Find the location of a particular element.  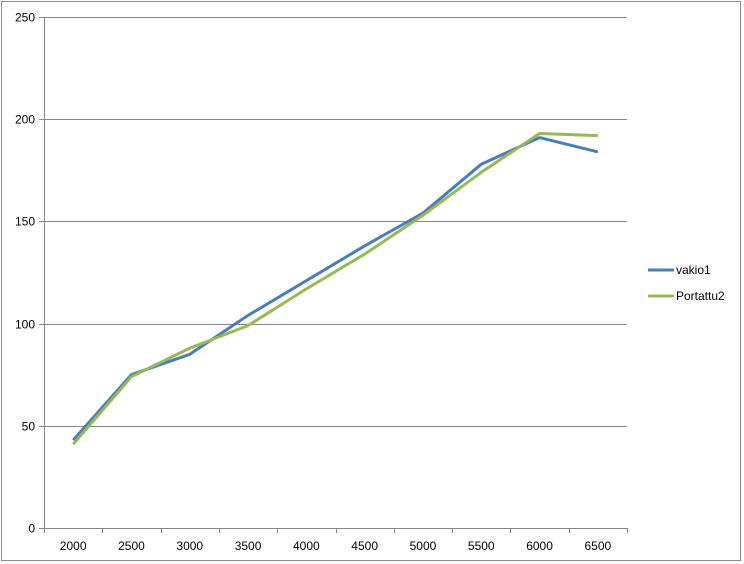

y-tick-label-100: 100 is located at coordinates (25, 325).